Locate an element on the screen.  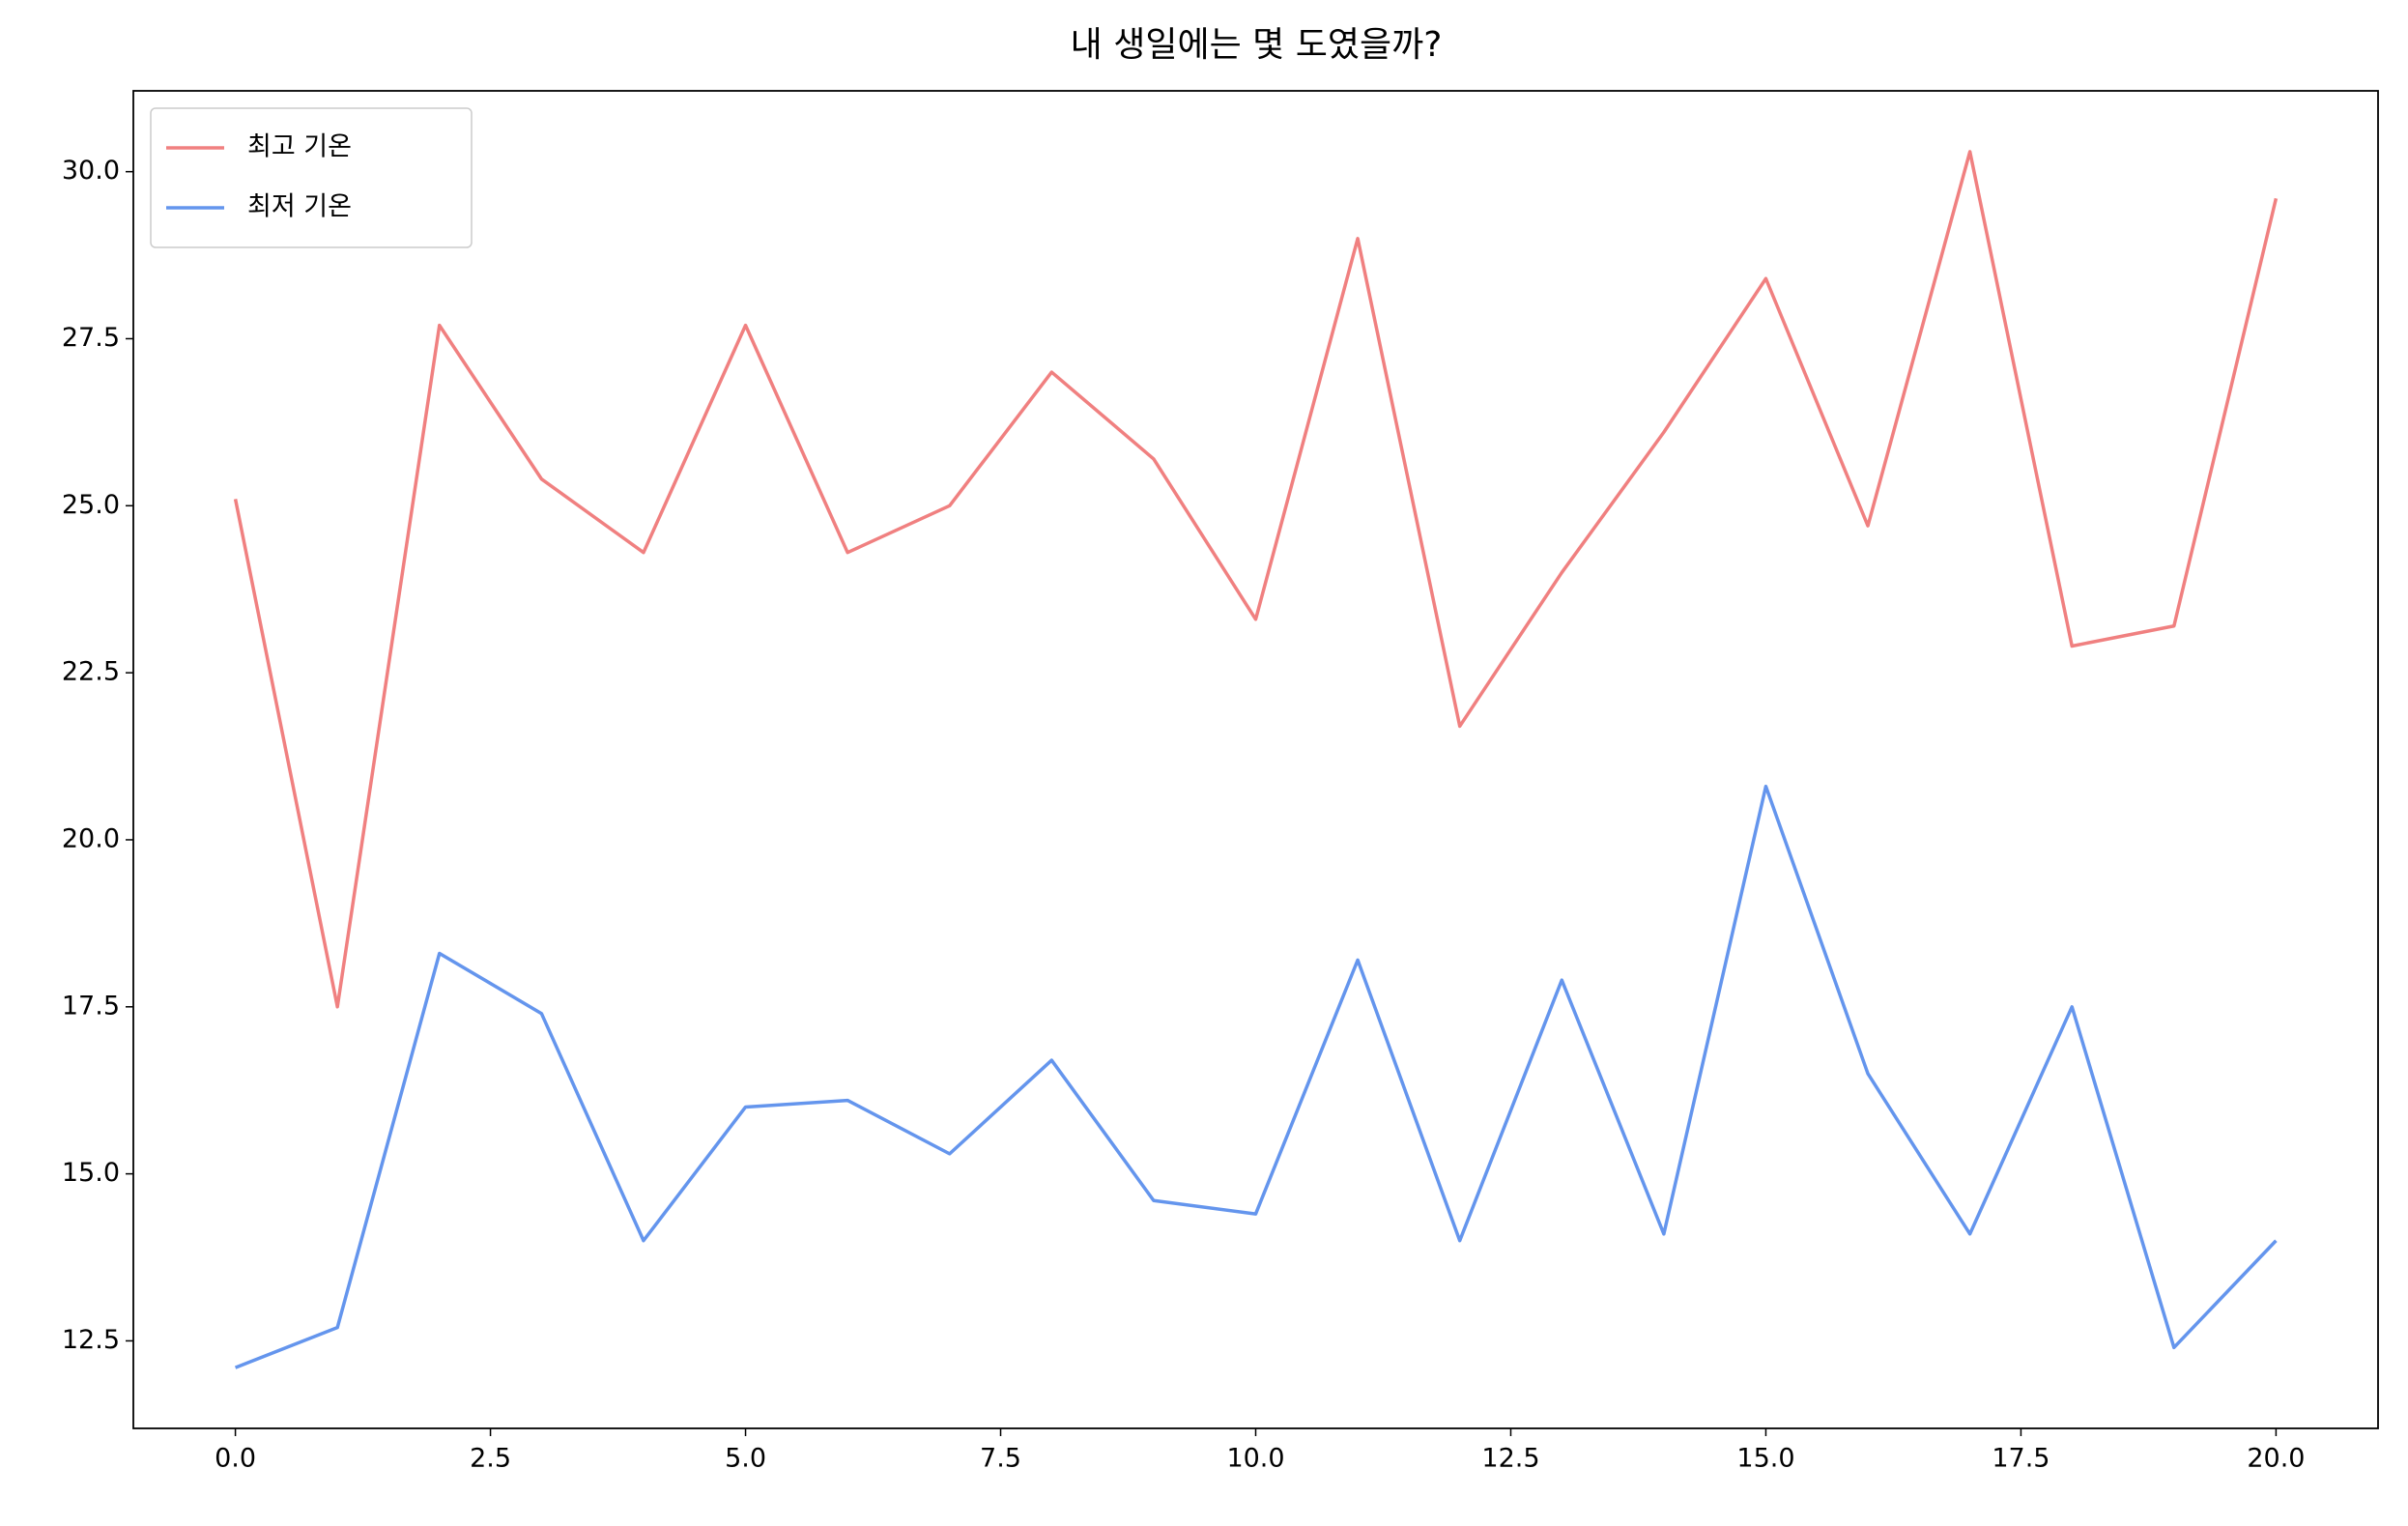
y-tick-label: 17.5 is located at coordinates (91, 1006).